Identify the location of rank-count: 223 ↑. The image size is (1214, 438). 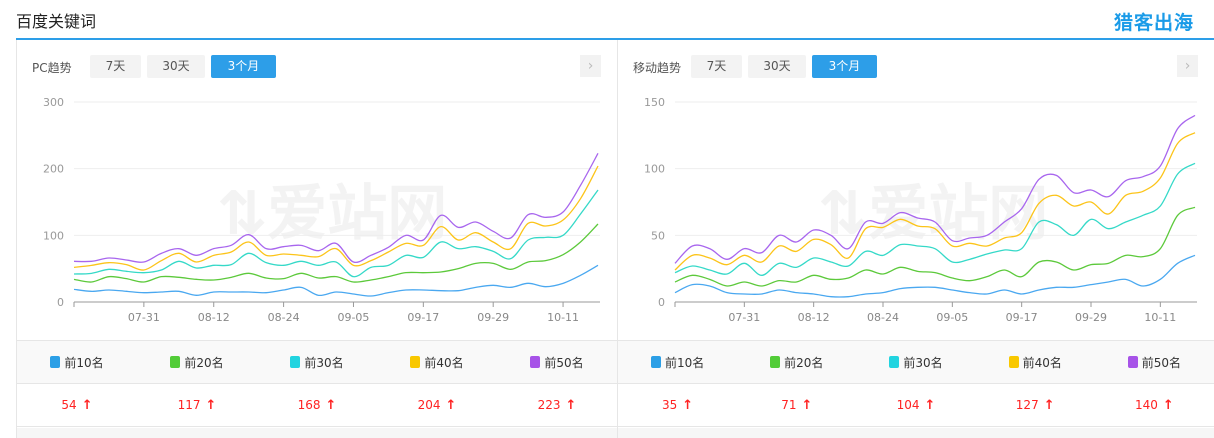
(557, 405).